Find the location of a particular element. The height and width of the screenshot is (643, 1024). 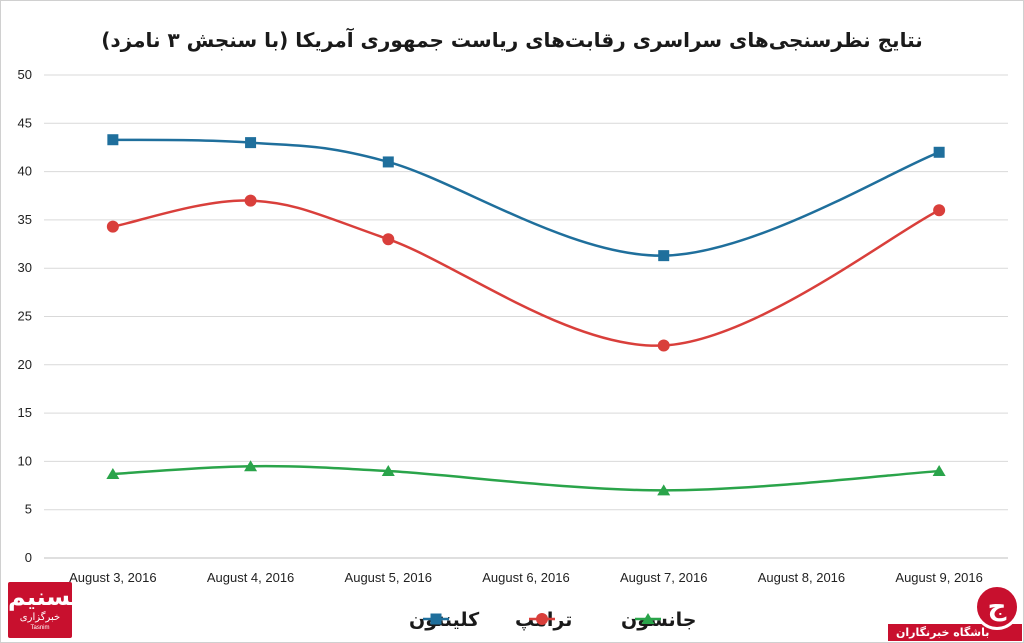

y-tick-label: 40 is located at coordinates (25, 171).